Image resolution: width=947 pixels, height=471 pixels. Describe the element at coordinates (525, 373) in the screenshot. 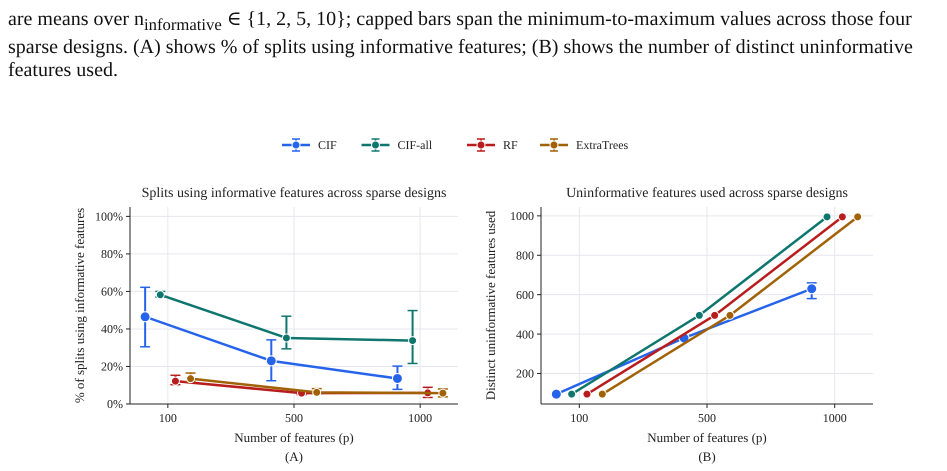

I see `y-tick-label: 200` at that location.